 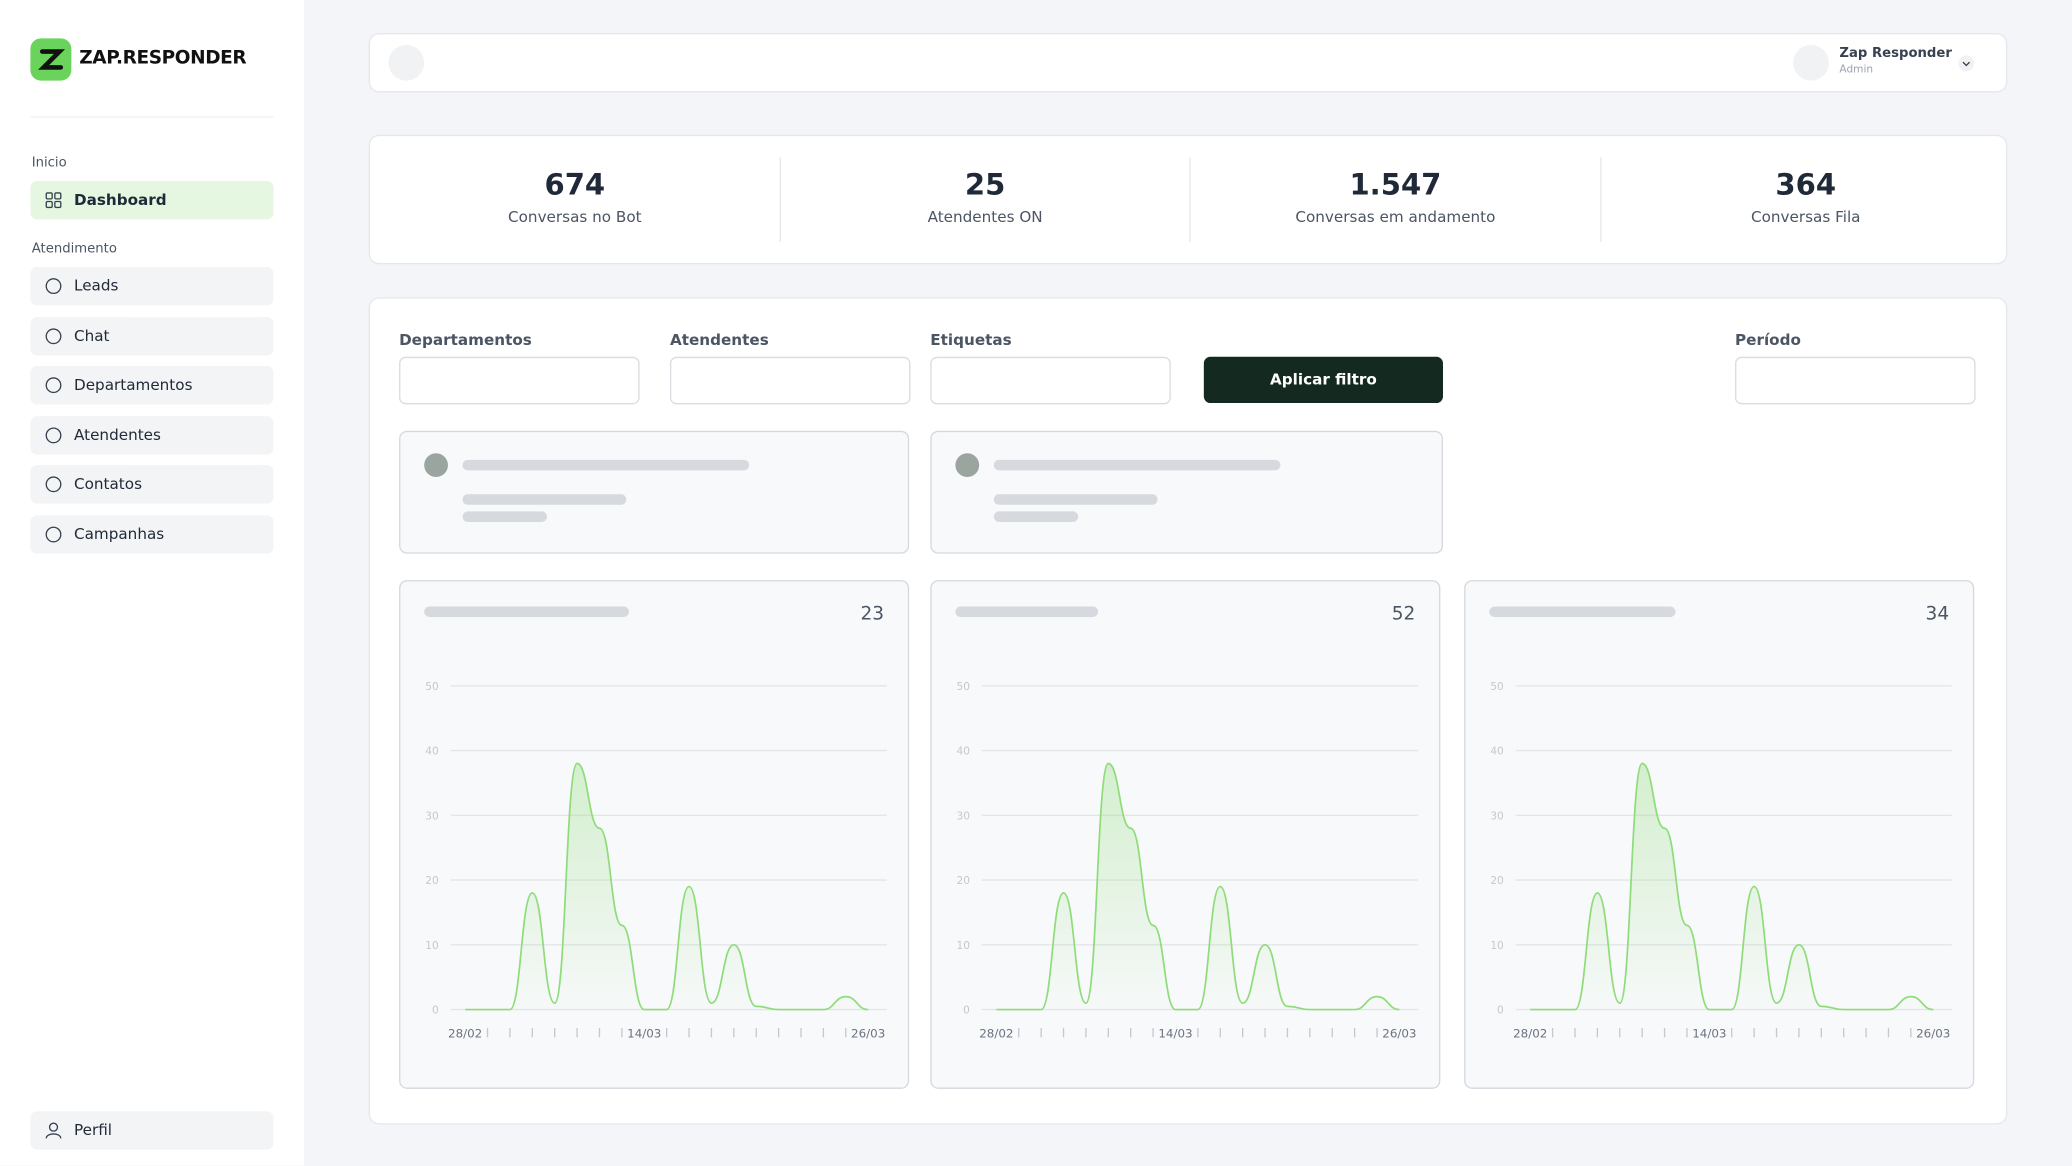 What do you see at coordinates (133, 385) in the screenshot?
I see `nav-label: Departamentos` at bounding box center [133, 385].